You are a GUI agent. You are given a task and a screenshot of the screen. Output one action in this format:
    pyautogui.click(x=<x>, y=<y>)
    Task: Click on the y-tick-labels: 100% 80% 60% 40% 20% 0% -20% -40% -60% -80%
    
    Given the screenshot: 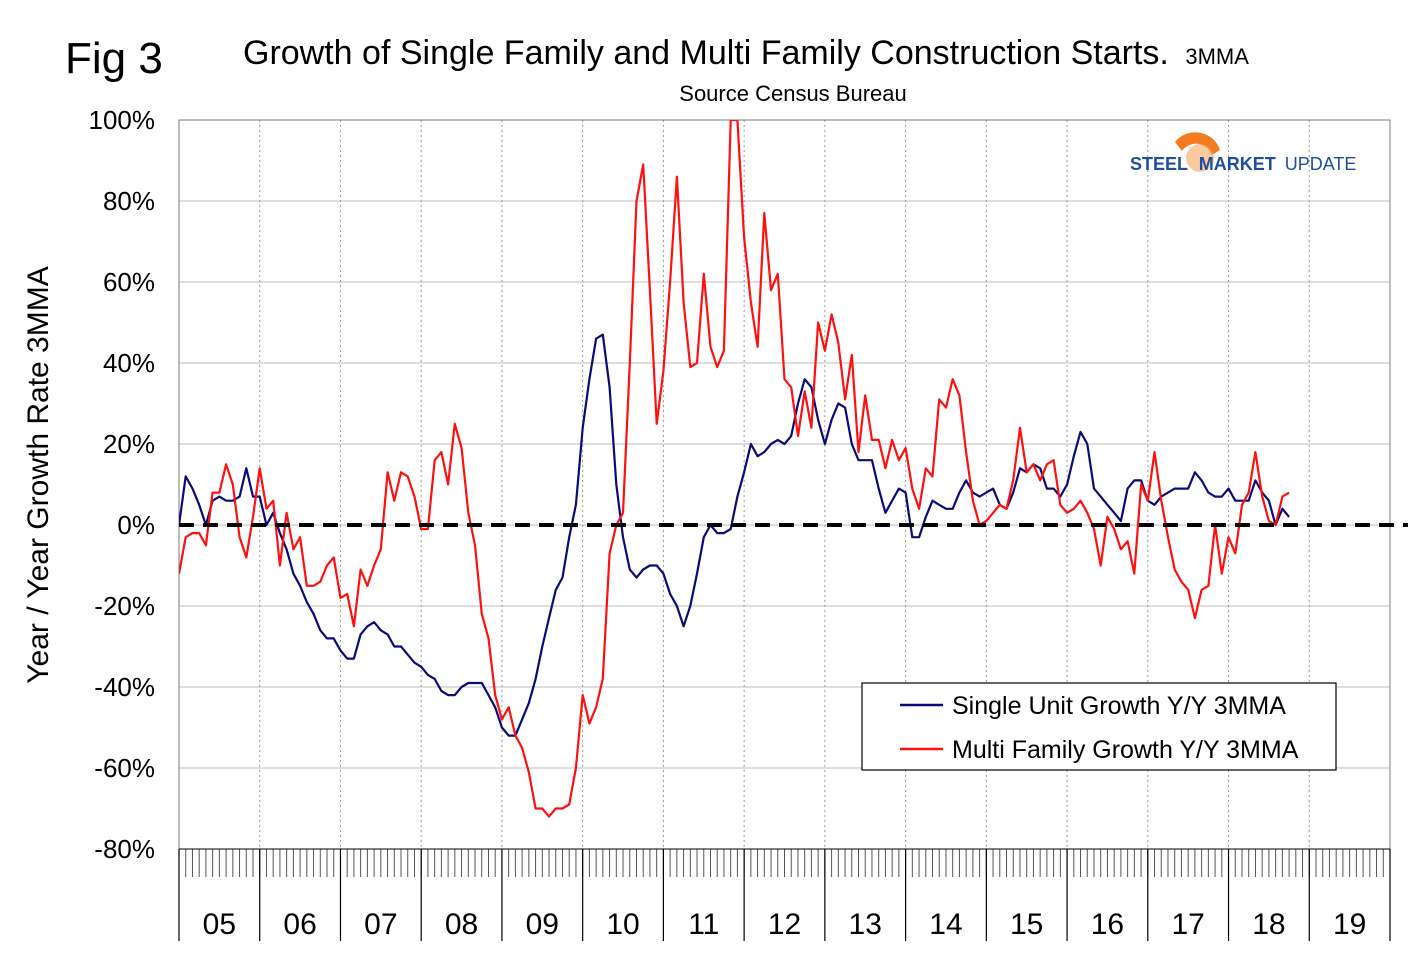 What is the action you would take?
    pyautogui.click(x=122, y=484)
    